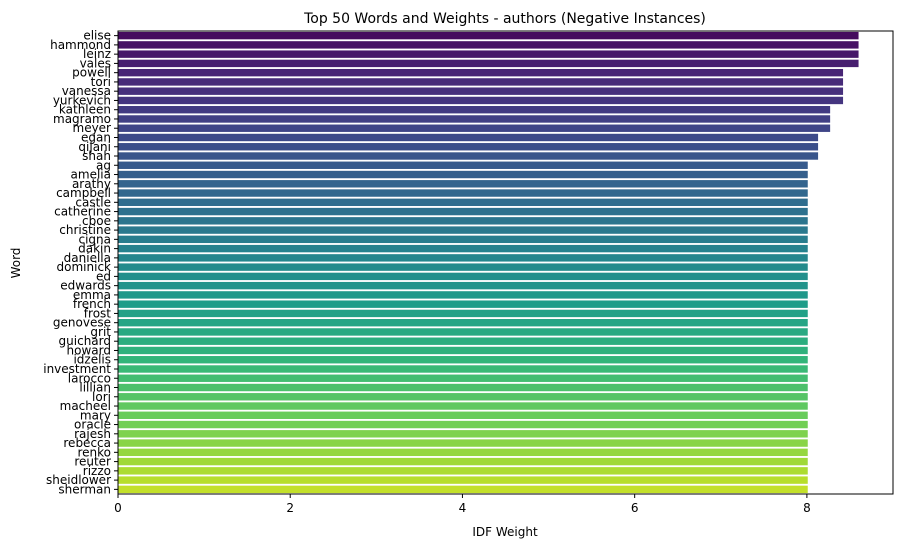 The height and width of the screenshot is (547, 902). What do you see at coordinates (94, 249) in the screenshot?
I see `y-tick-label: dakin` at bounding box center [94, 249].